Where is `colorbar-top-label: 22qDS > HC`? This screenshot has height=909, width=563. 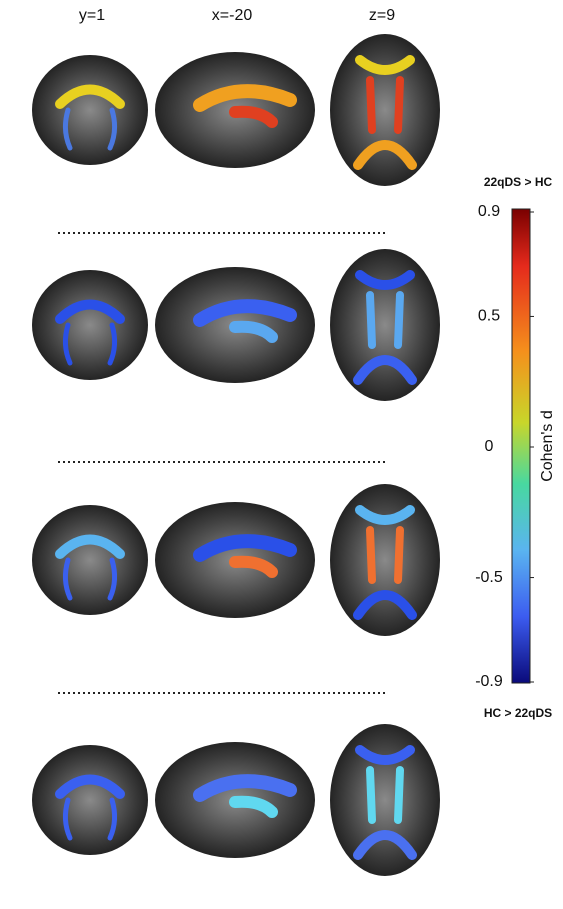
colorbar-top-label: 22qDS > HC is located at coordinates (518, 182).